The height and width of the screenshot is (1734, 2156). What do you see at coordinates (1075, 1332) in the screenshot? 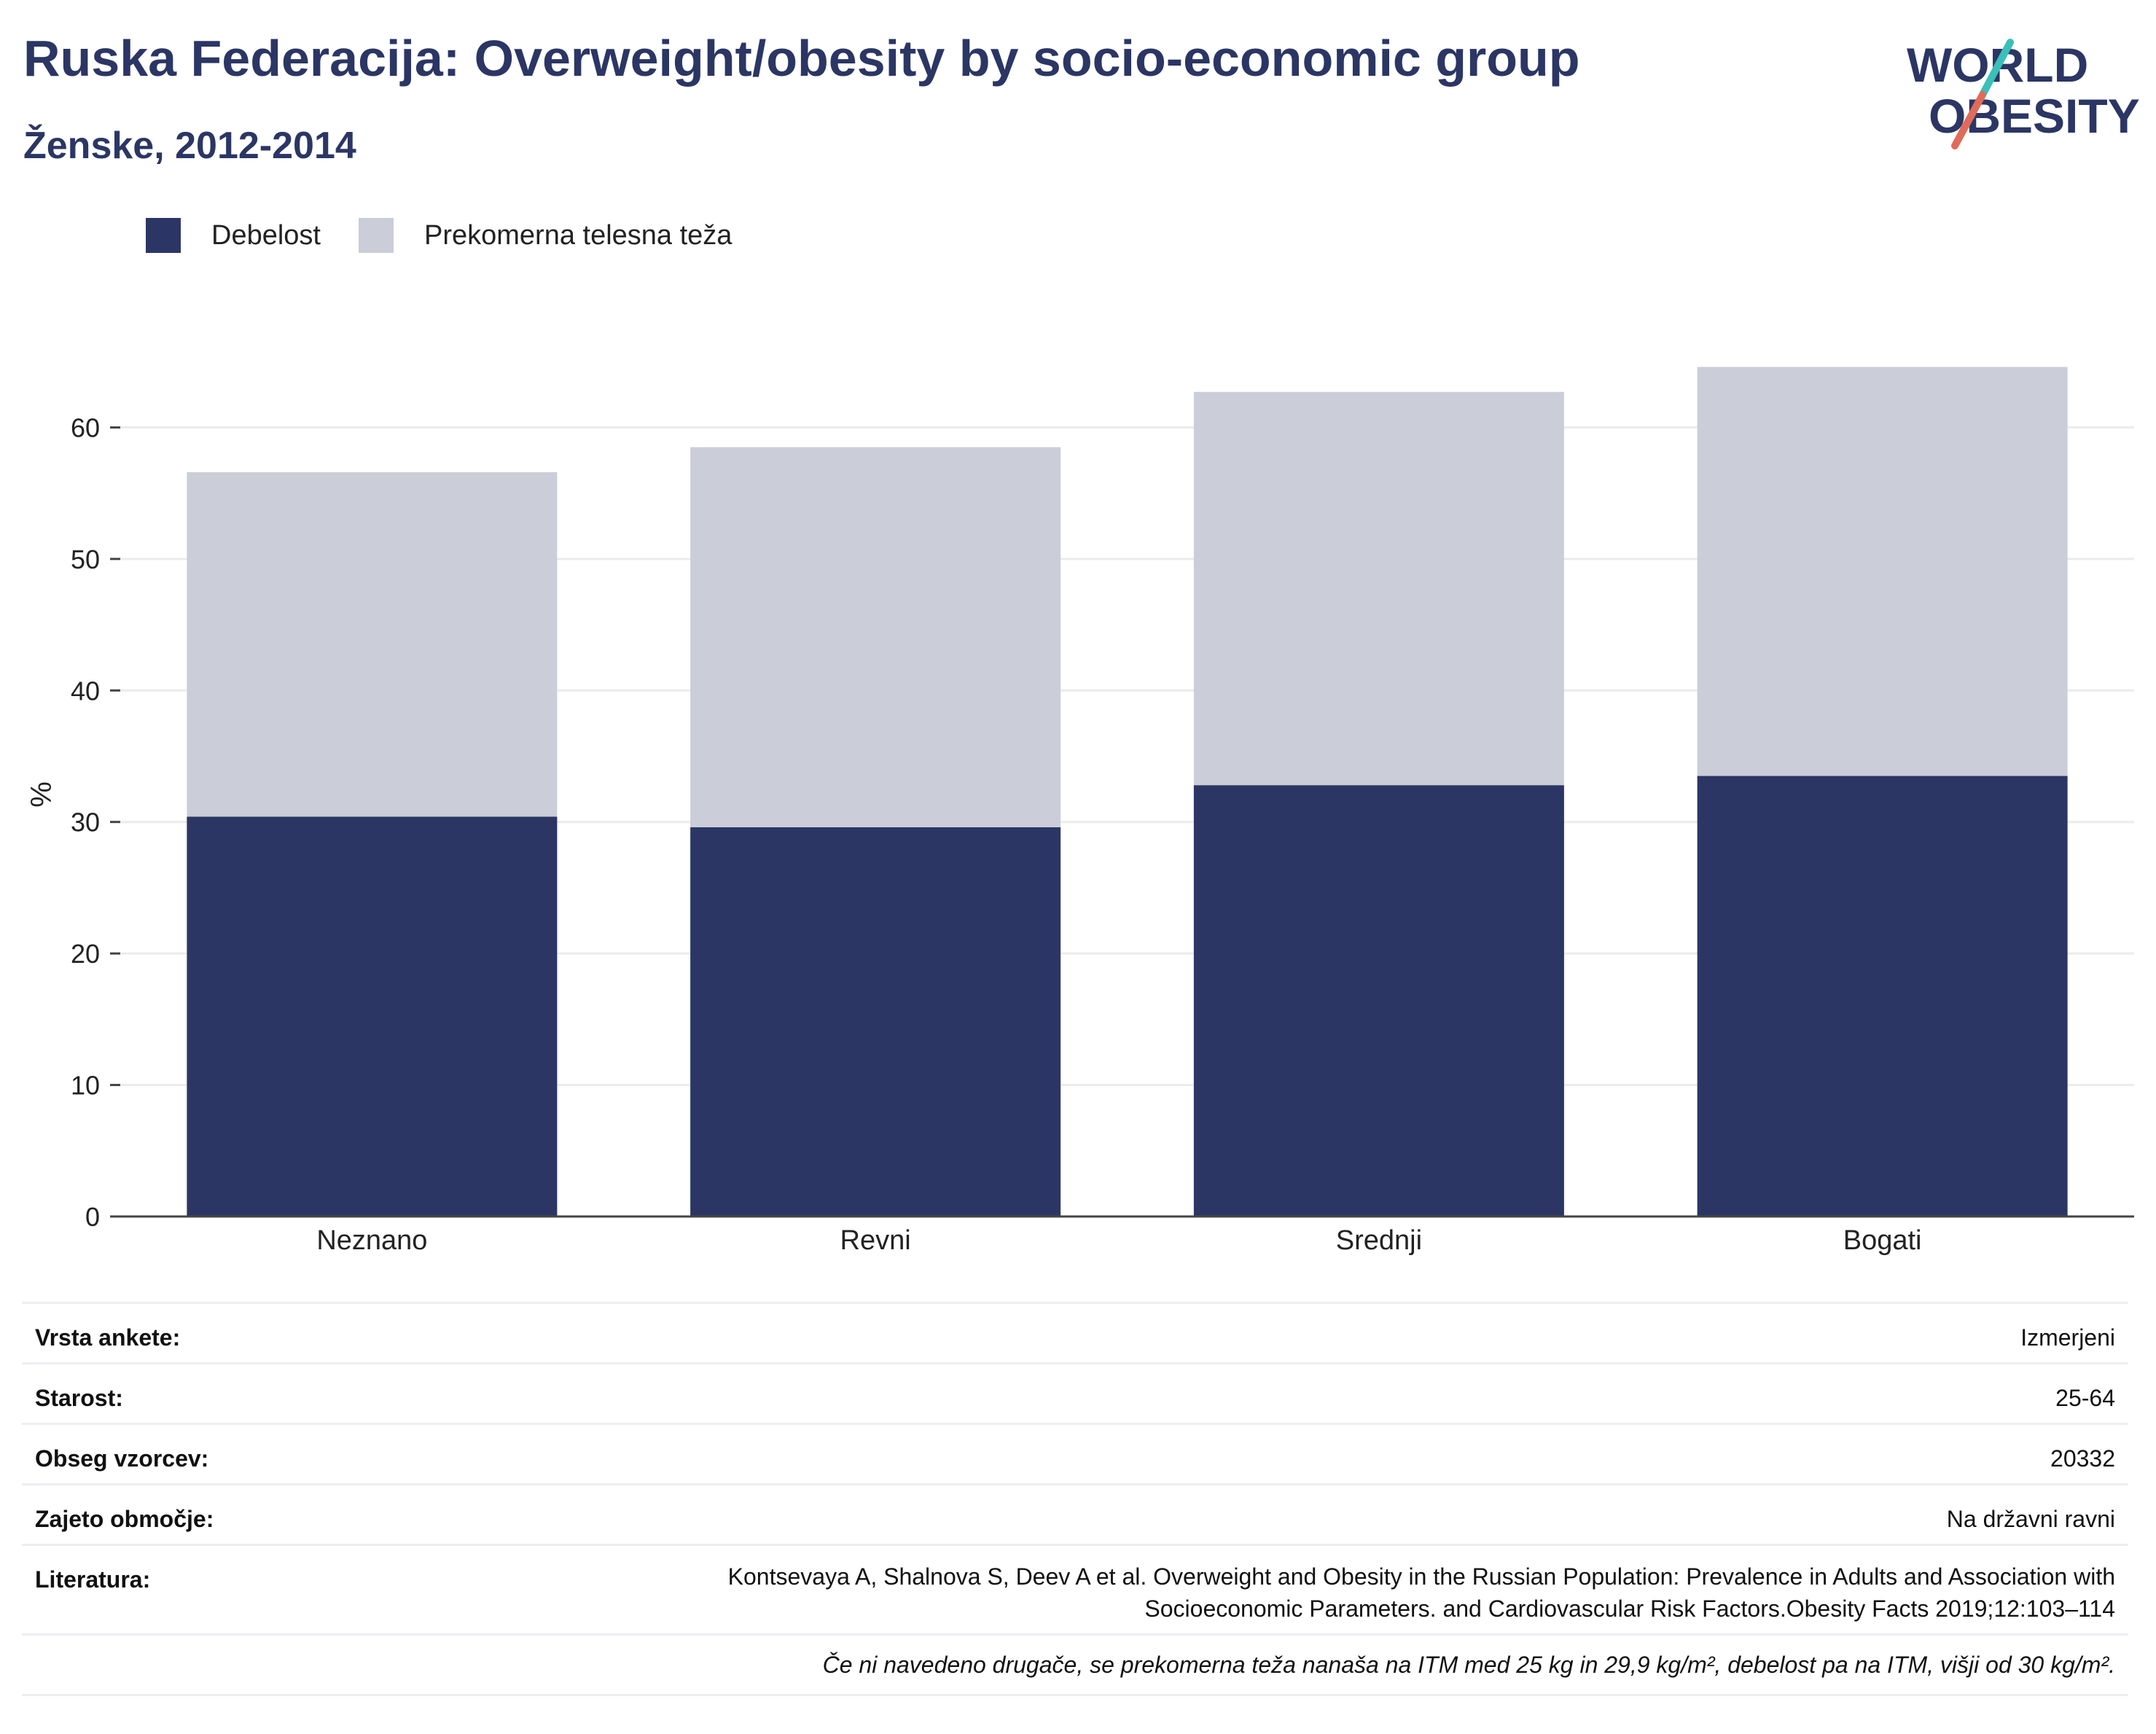
I see `info-row-survey-type: Vrsta ankete: Izmerjeni` at bounding box center [1075, 1332].